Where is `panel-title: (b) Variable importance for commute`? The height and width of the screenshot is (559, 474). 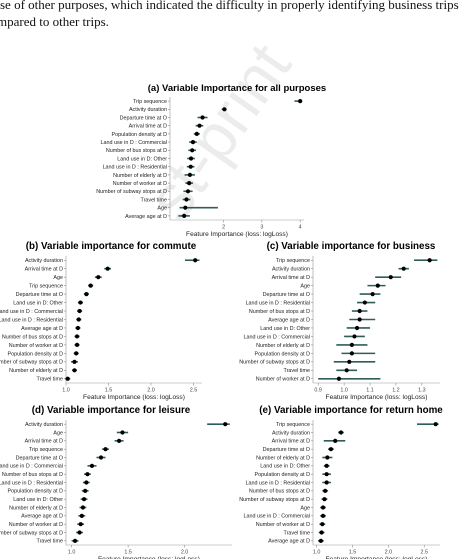
panel-title: (b) Variable importance for commute is located at coordinates (111, 246).